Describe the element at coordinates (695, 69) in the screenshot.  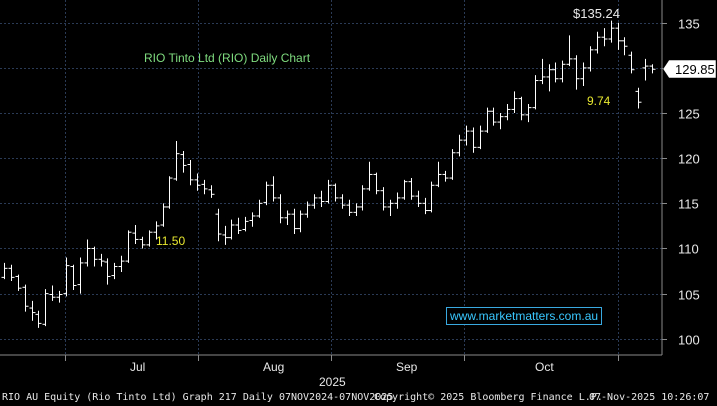
I see `last-price-label: 129.85` at that location.